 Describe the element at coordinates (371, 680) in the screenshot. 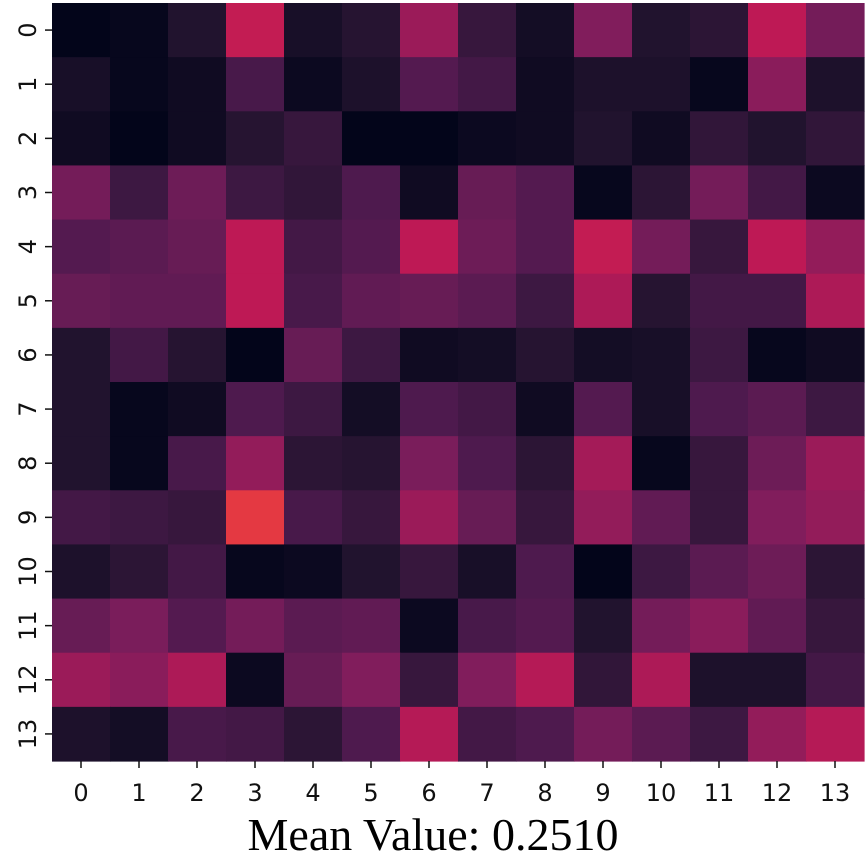

I see `heatmap-cell-r12-c5` at that location.